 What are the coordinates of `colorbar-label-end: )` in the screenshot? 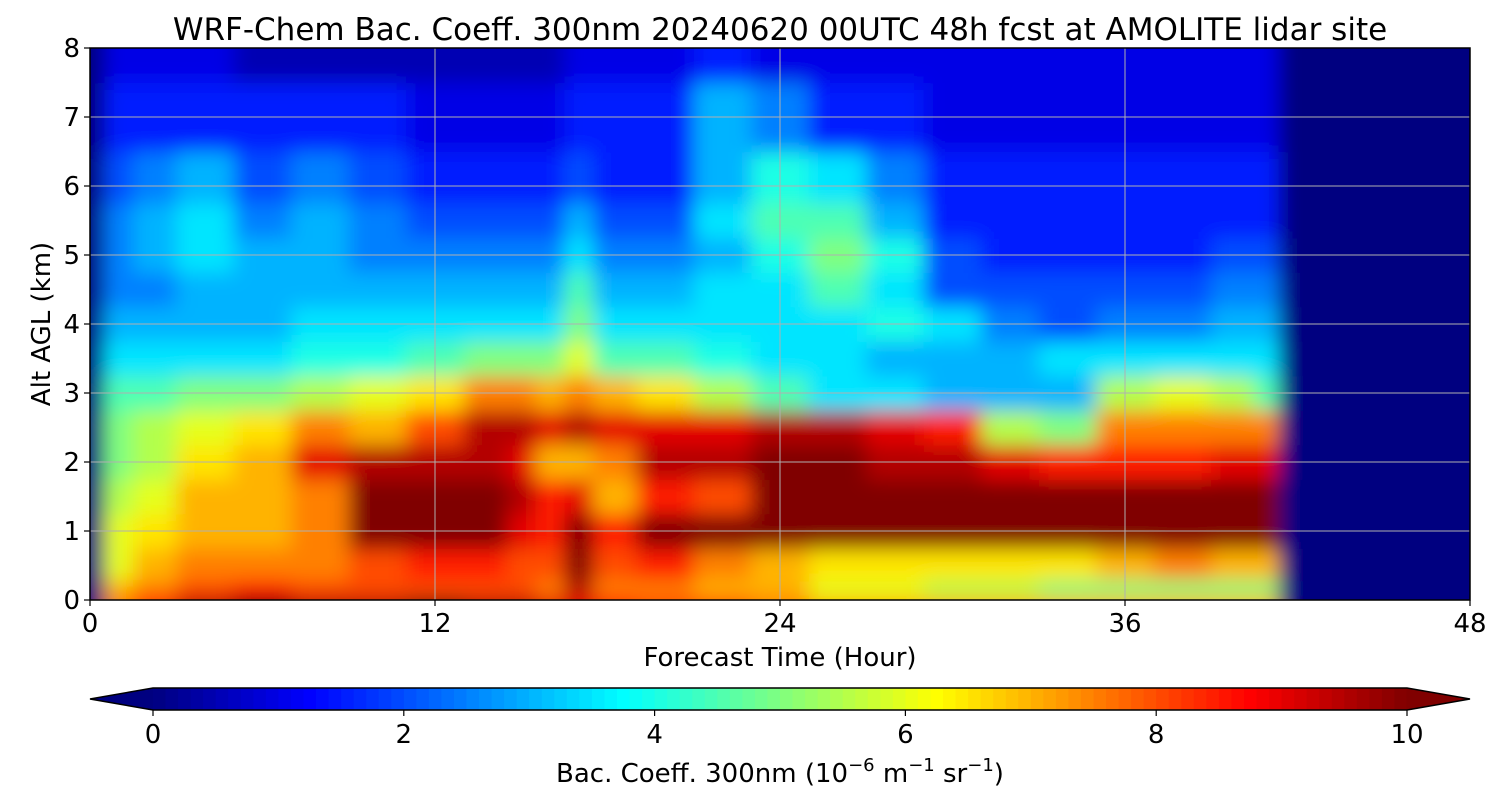 It's located at (999, 774).